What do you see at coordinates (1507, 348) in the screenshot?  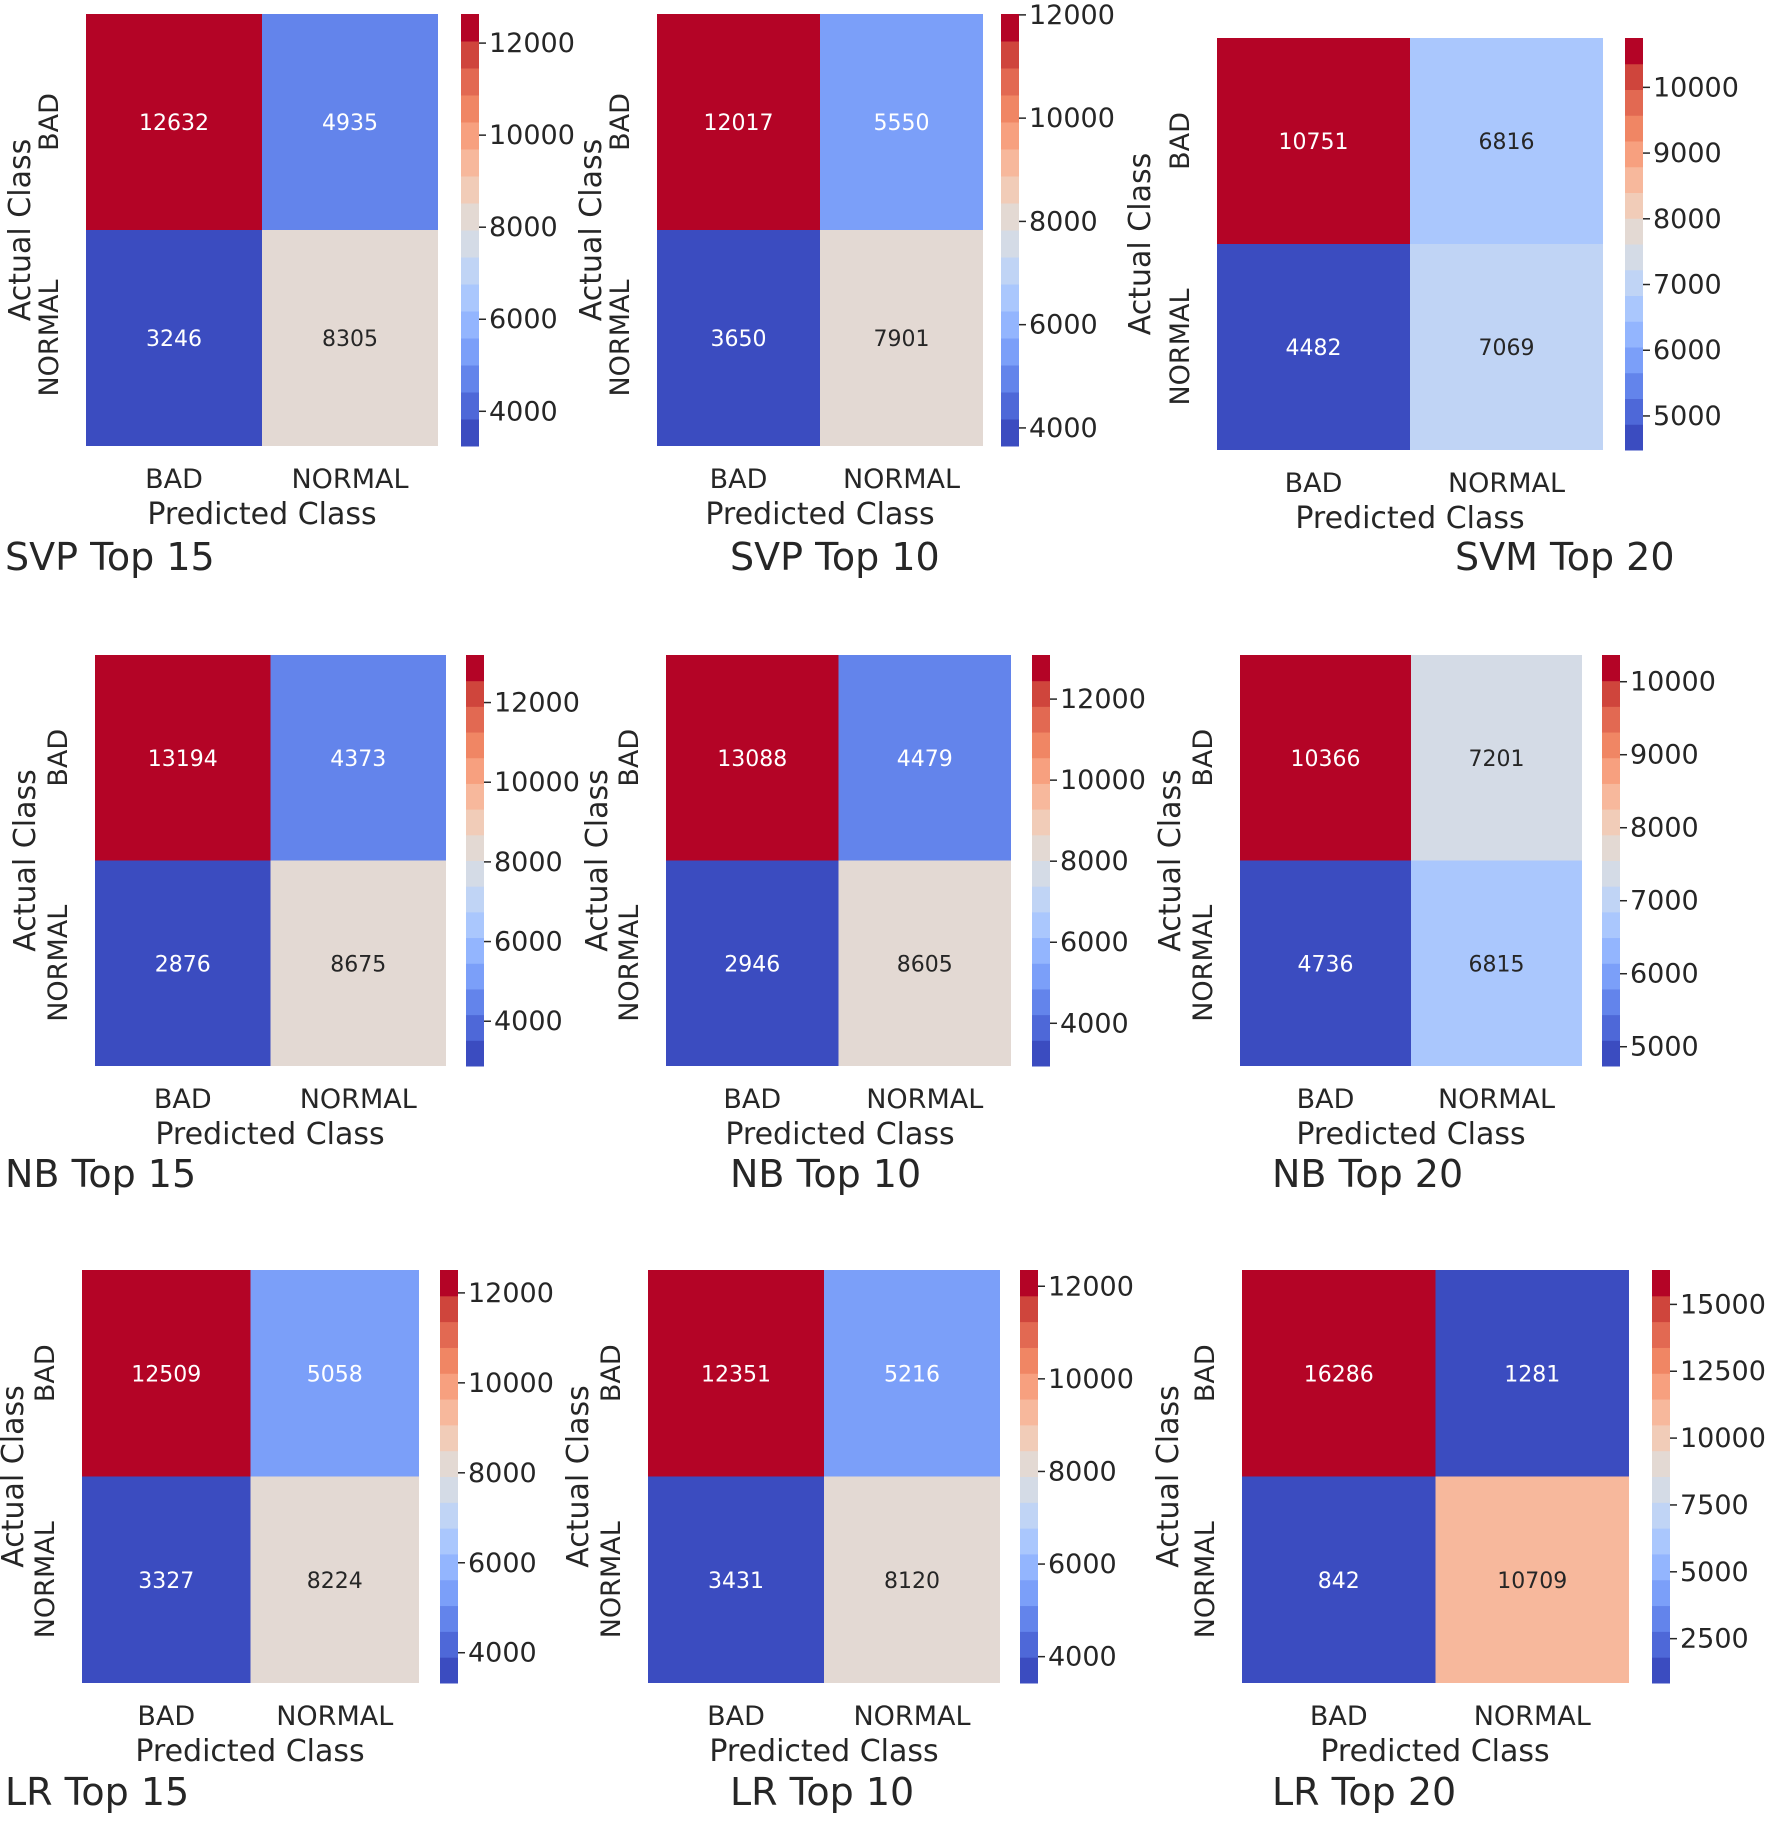 I see `cell-value-label: 7069` at bounding box center [1507, 348].